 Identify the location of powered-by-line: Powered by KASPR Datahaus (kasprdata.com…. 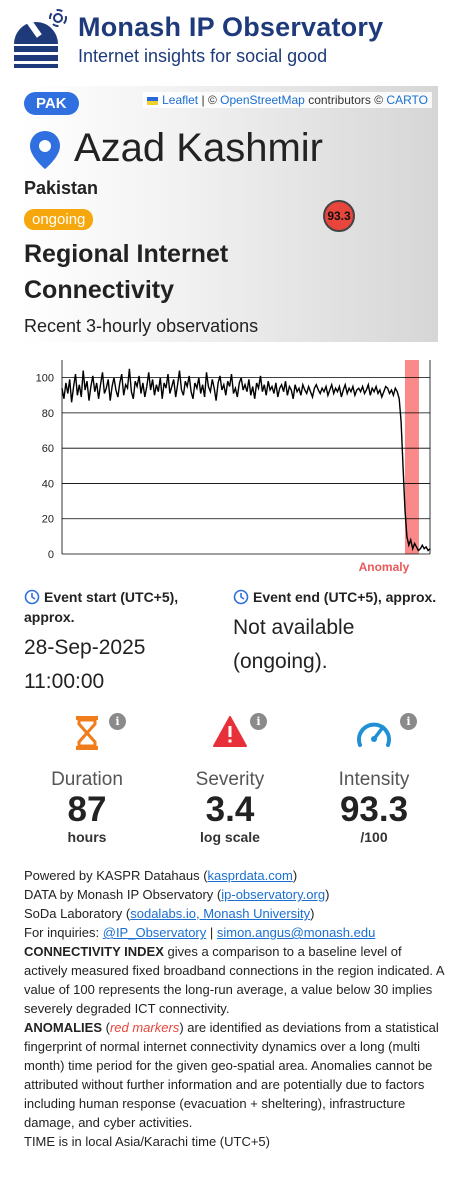
(161, 875).